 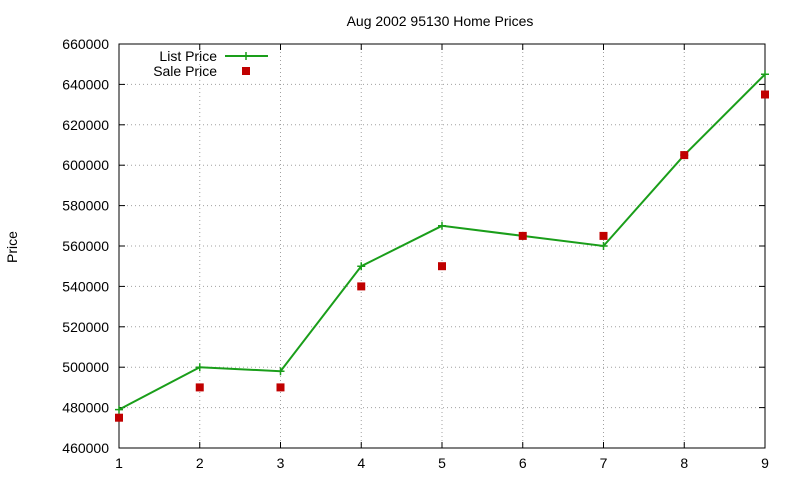 I want to click on y-tick-label: 500000, so click(x=85, y=367).